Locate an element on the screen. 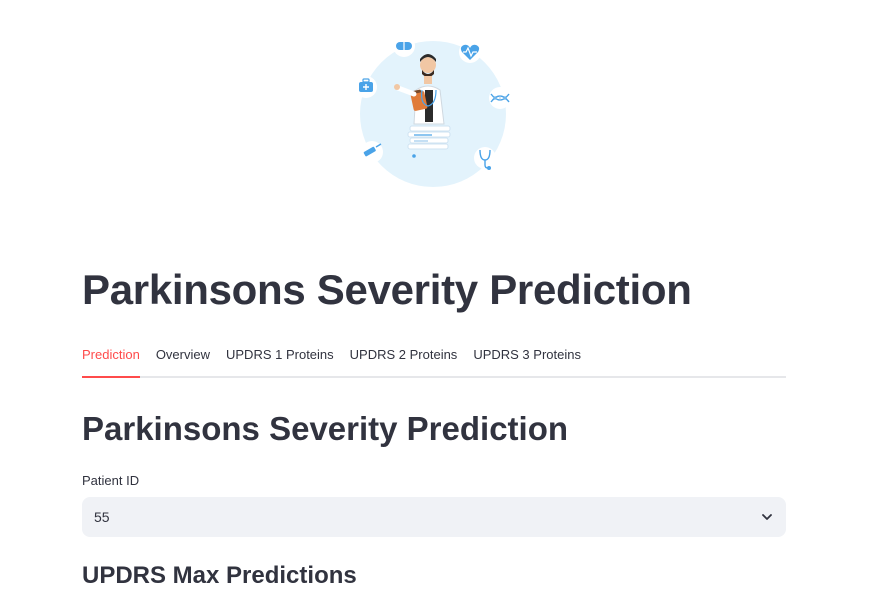 The height and width of the screenshot is (601, 881). doctor-illustration is located at coordinates (433, 111).